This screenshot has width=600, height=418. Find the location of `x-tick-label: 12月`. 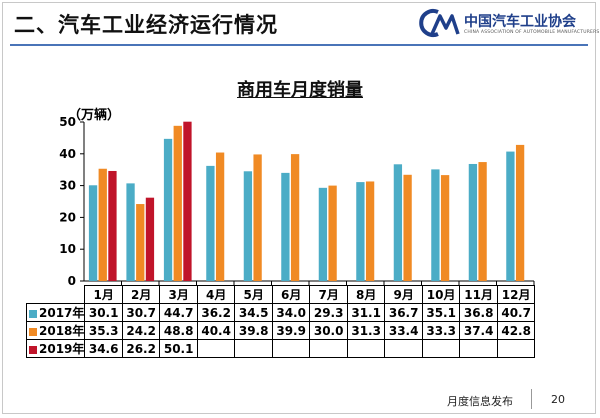

x-tick-label: 12月 is located at coordinates (516, 294).